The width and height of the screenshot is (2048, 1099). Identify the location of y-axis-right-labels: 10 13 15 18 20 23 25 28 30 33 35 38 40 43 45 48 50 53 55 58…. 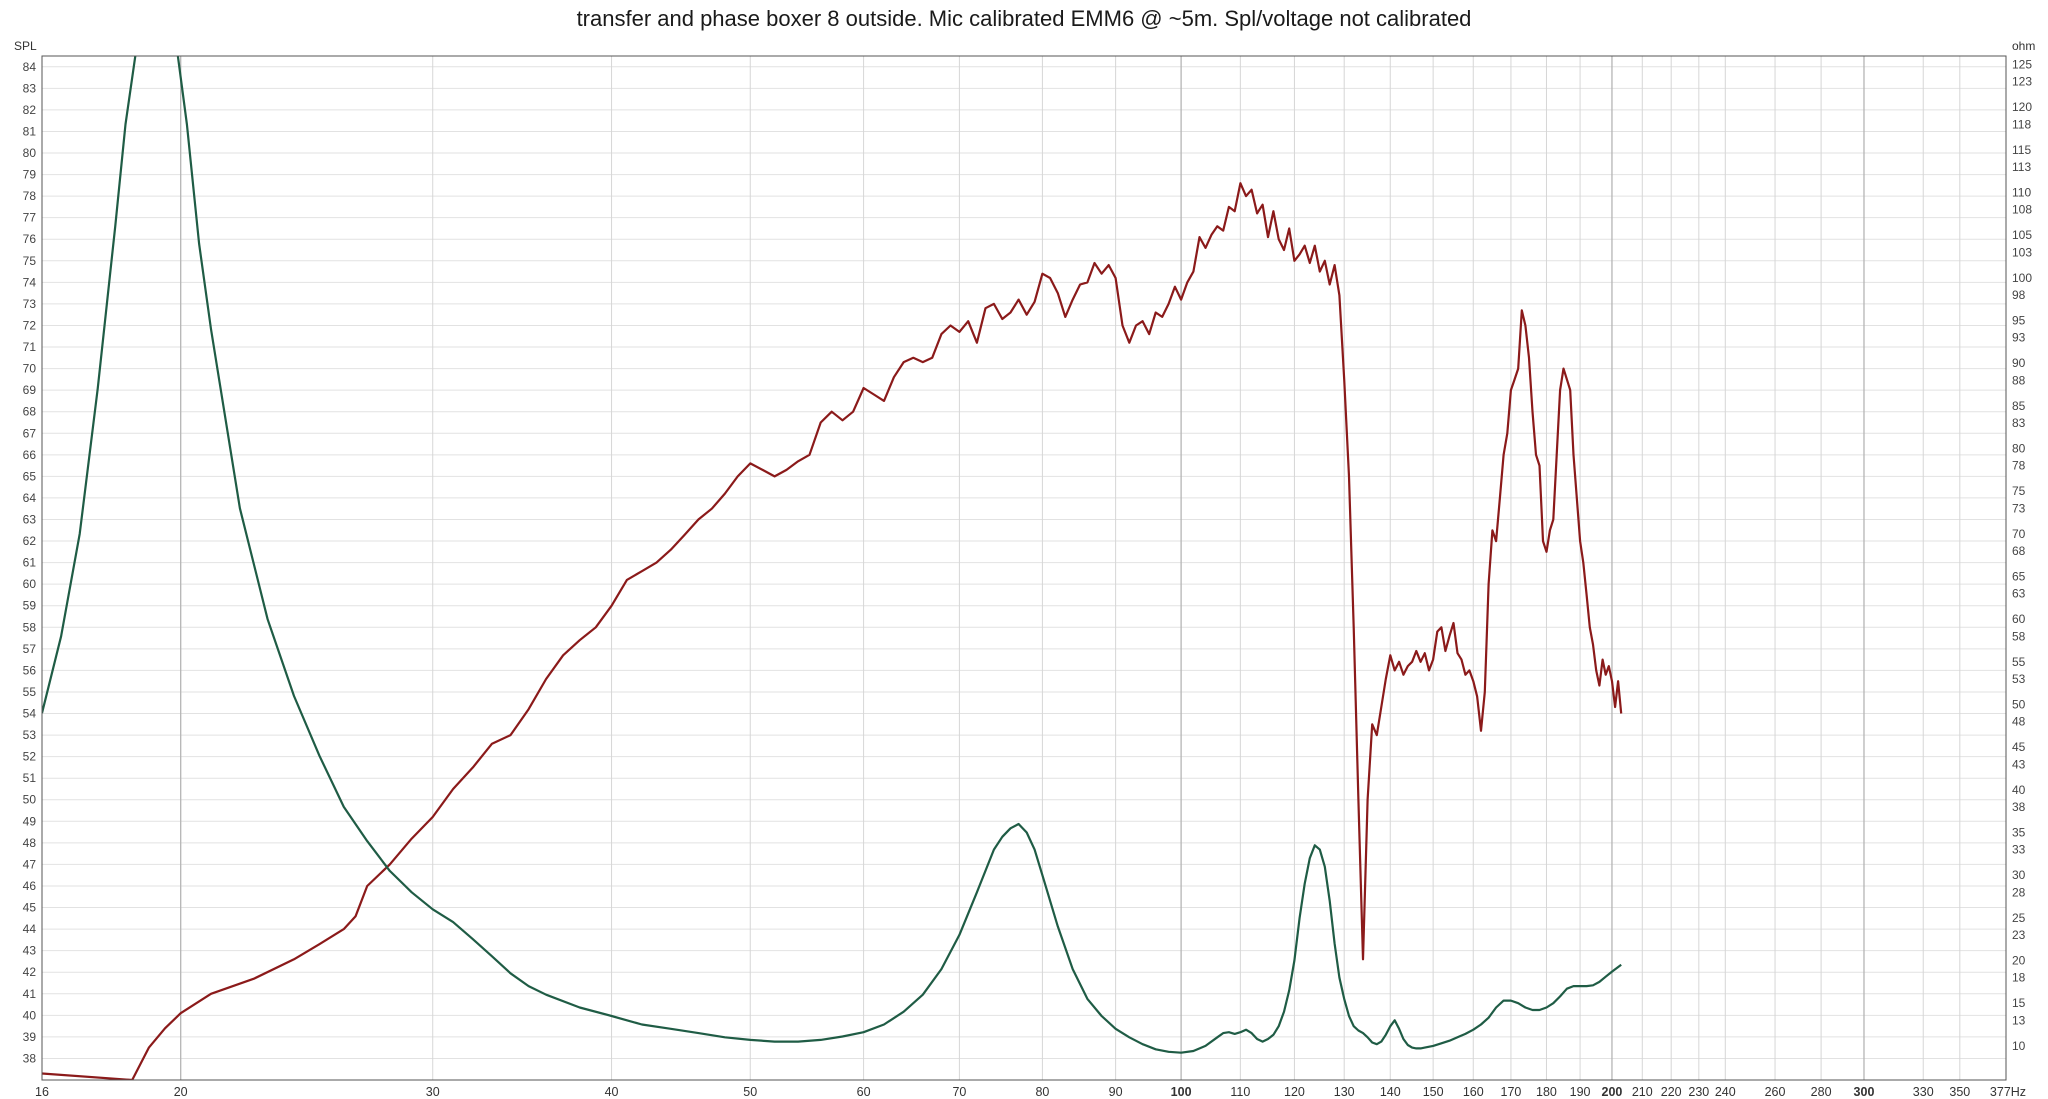
(2022, 555).